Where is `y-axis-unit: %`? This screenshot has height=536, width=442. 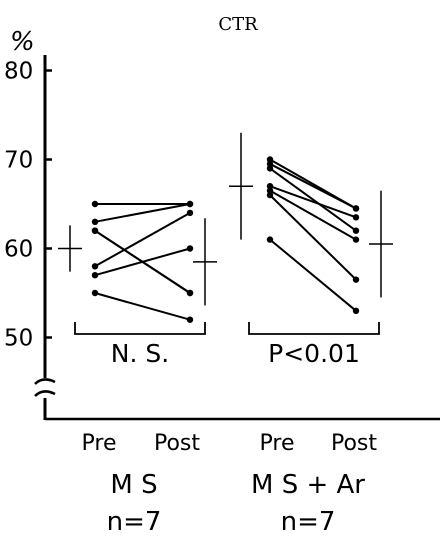
y-axis-unit: % is located at coordinates (22, 42).